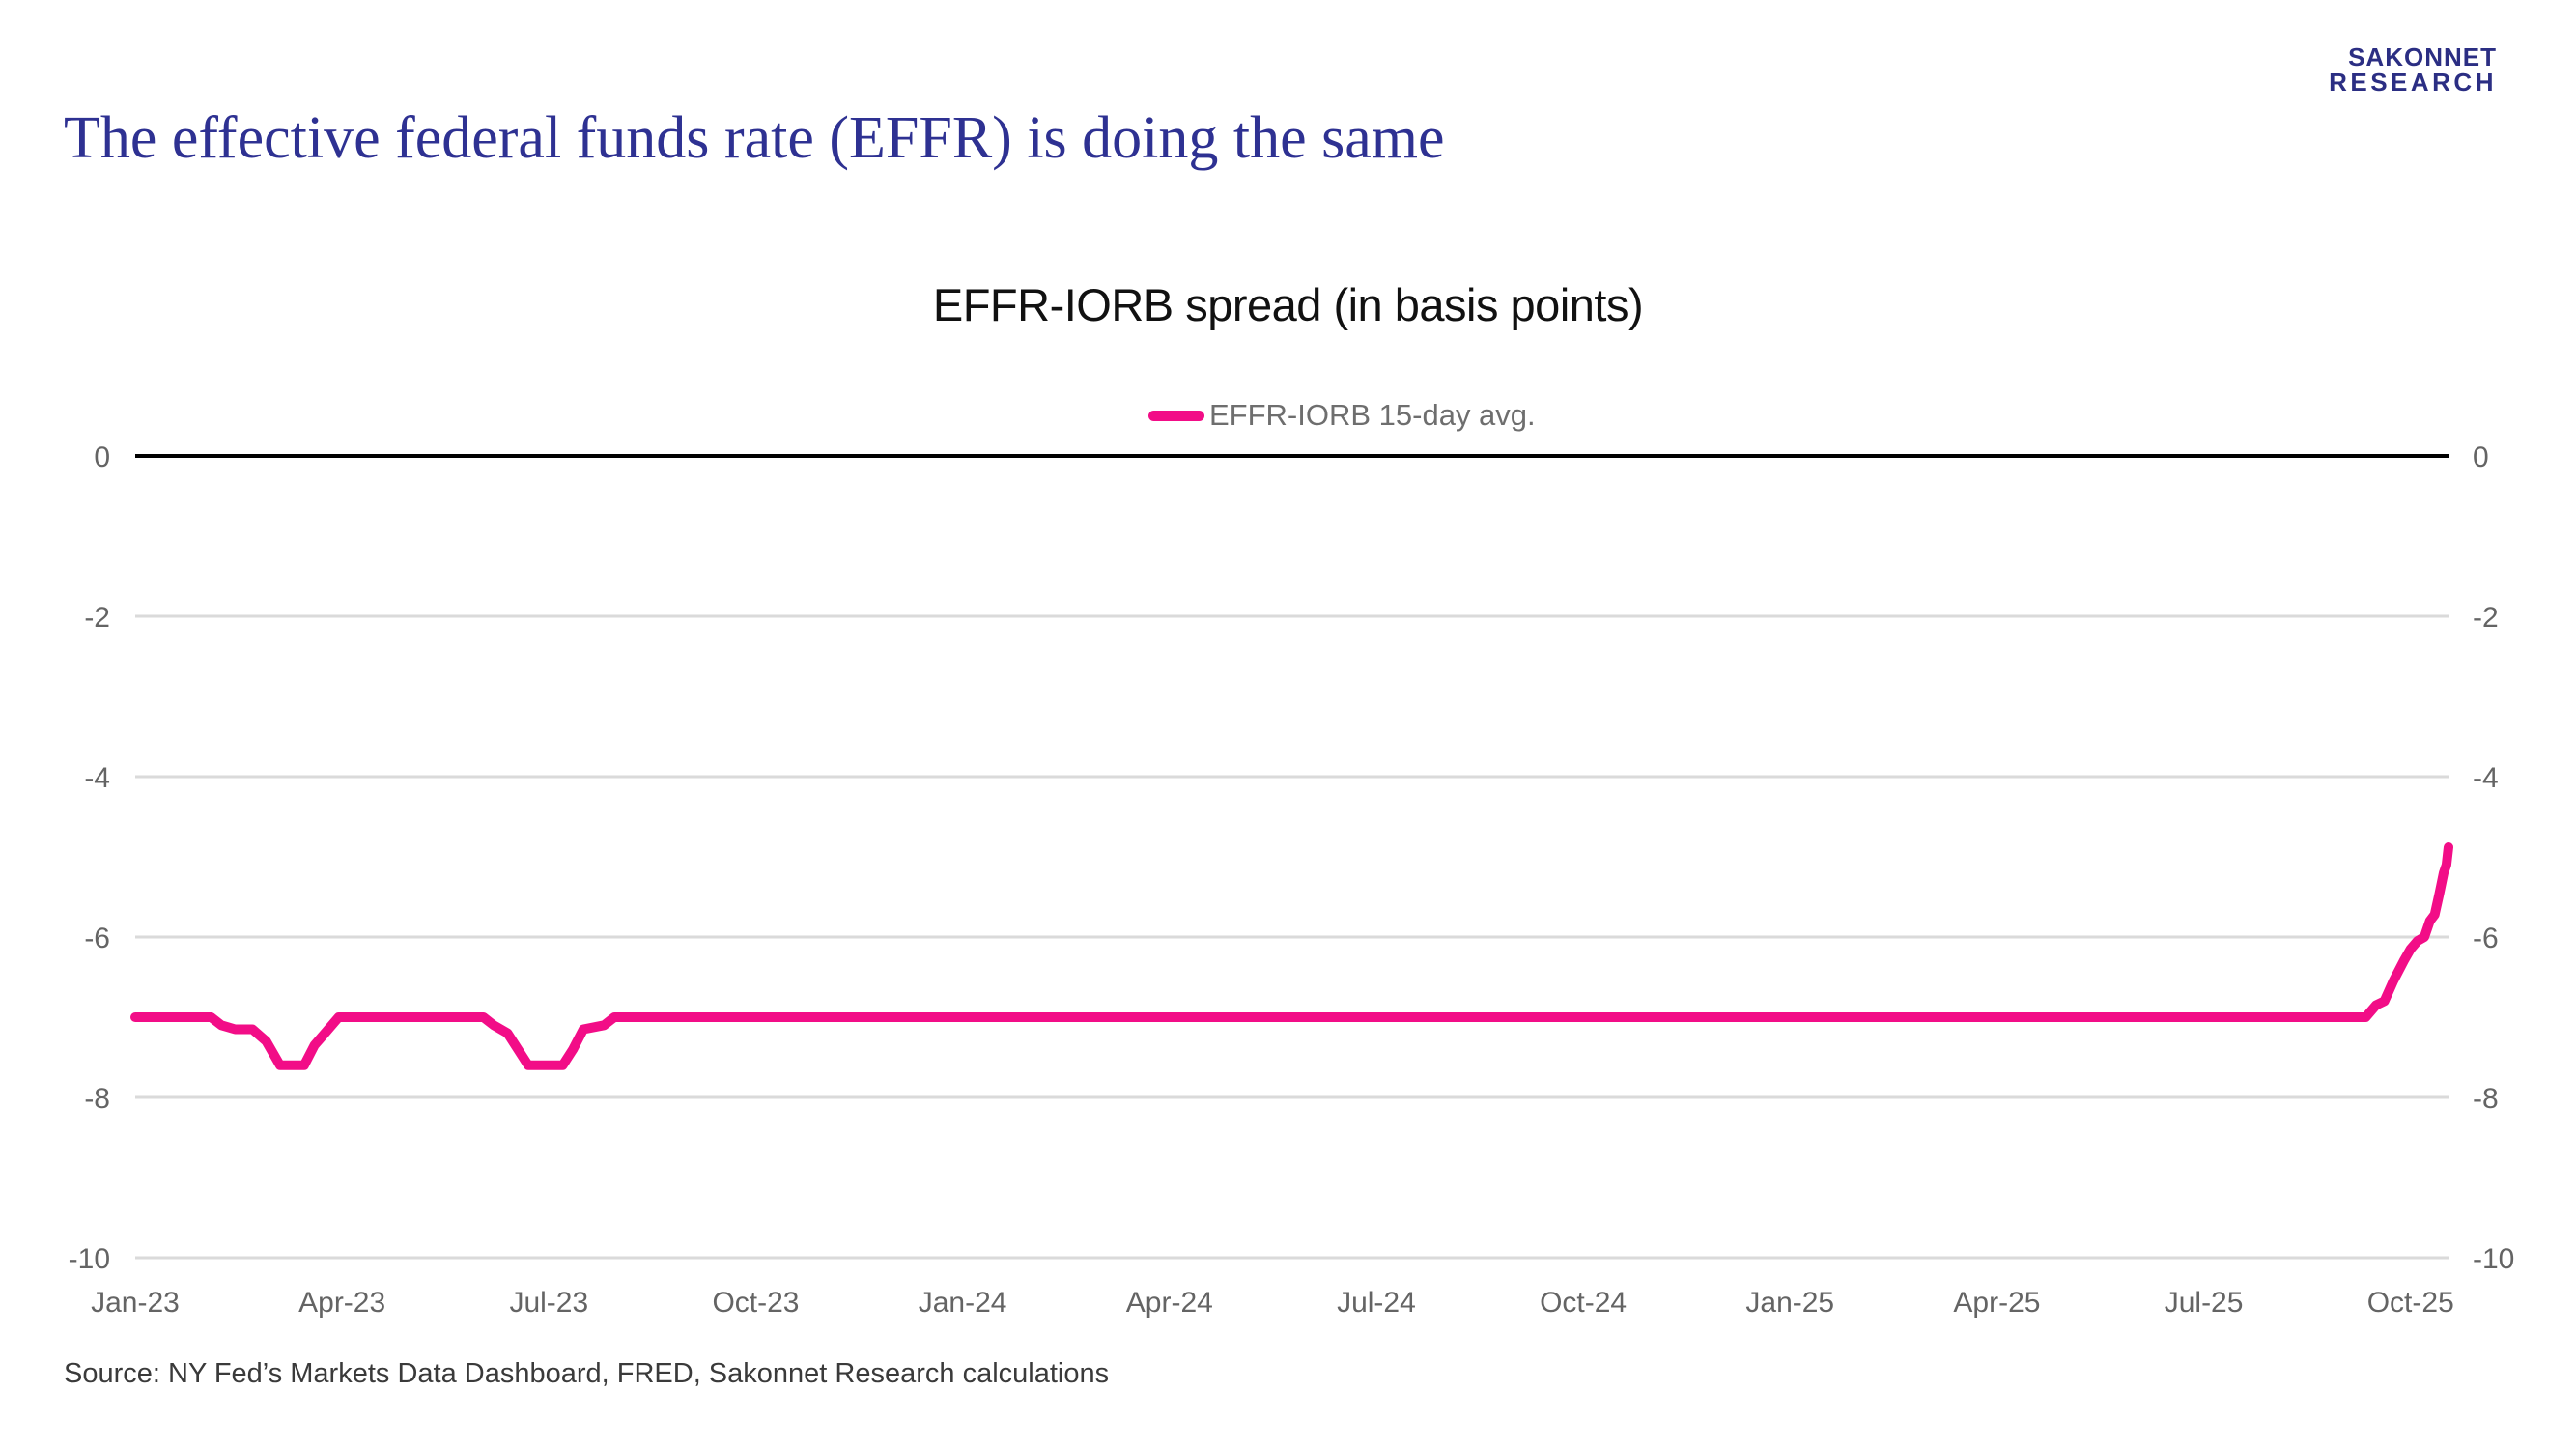  Describe the element at coordinates (2204, 1303) in the screenshot. I see `x-tick-label: Jul-25` at that location.